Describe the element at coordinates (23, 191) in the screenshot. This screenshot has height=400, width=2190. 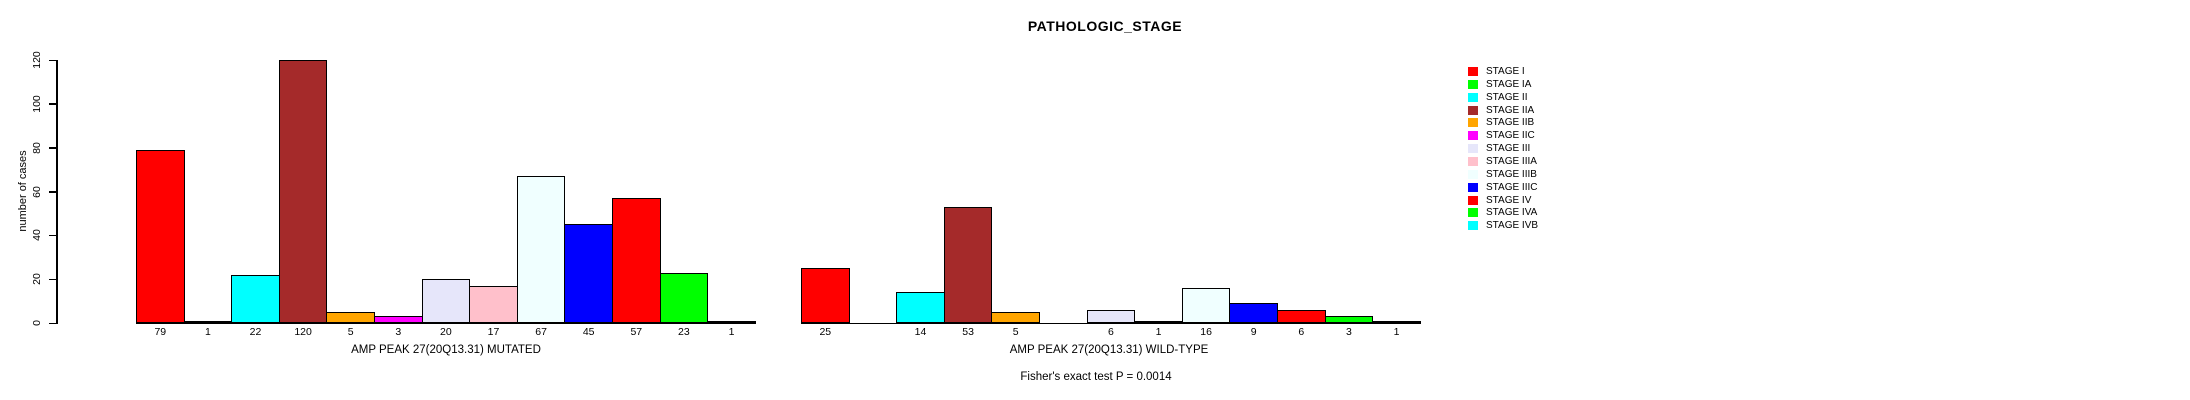
I see `y-axis-title: number of cases` at that location.